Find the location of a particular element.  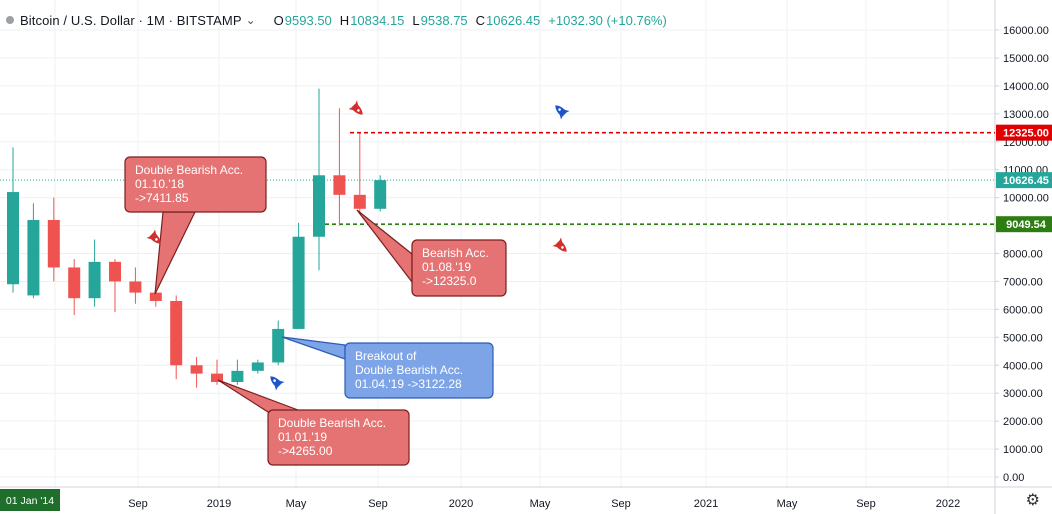

price-label-box-resistance is located at coordinates (1024, 132).